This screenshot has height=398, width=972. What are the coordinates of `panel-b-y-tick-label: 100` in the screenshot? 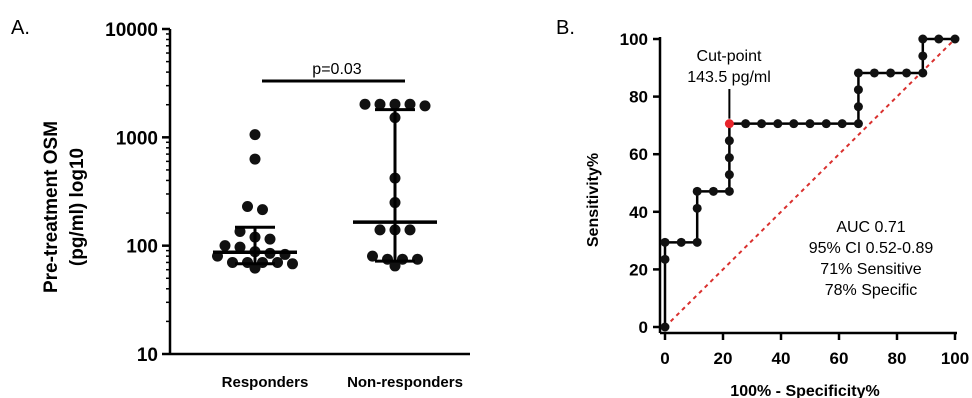 It's located at (634, 39).